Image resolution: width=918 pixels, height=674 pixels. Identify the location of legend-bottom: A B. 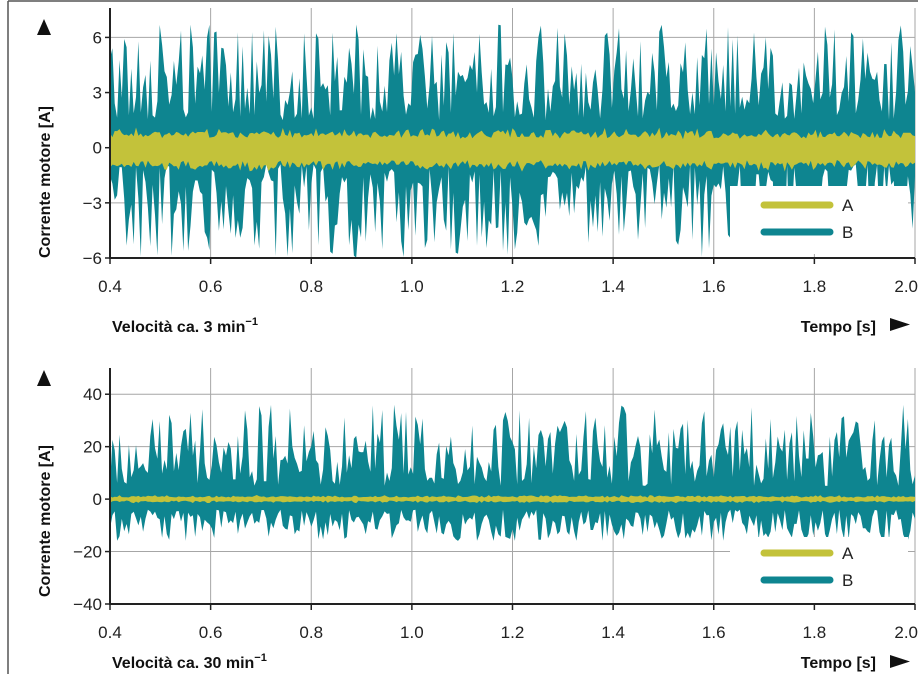
(819, 570).